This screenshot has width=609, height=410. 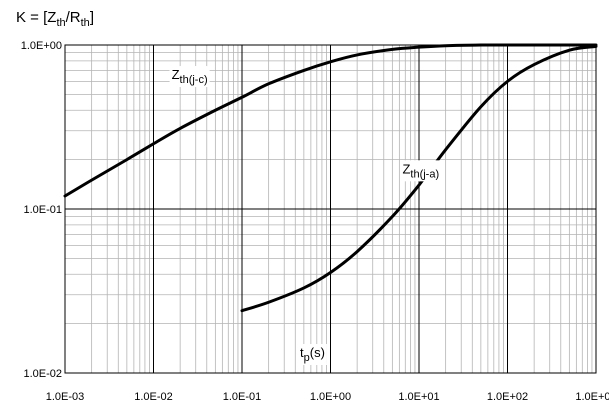 I want to click on x-tick-label: 1.0E-02, so click(x=153, y=397).